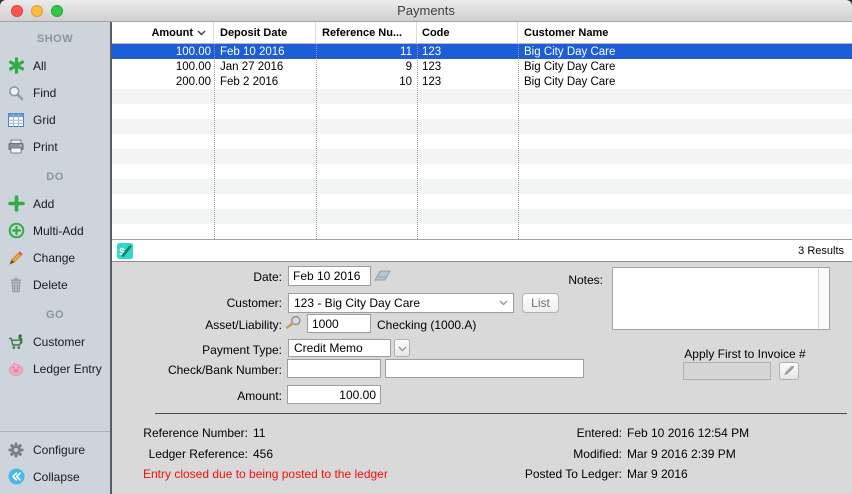 This screenshot has width=852, height=494. What do you see at coordinates (55, 177) in the screenshot?
I see `sidebar-section-do: DO` at bounding box center [55, 177].